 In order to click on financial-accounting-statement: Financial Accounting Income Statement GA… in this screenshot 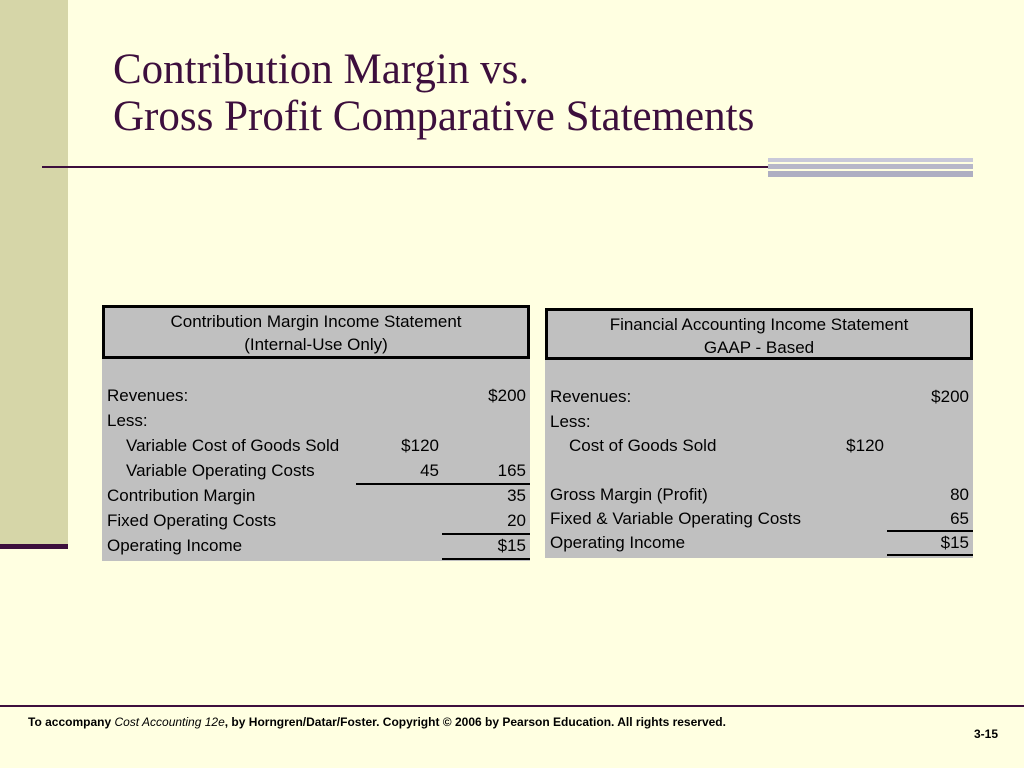, I will do `click(759, 433)`.